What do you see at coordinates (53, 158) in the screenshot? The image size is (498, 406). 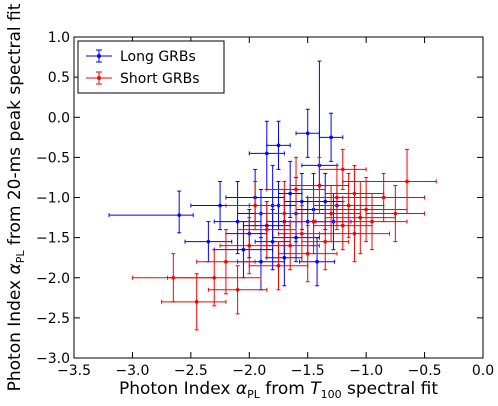 I see `y-tick-label: −0.5` at bounding box center [53, 158].